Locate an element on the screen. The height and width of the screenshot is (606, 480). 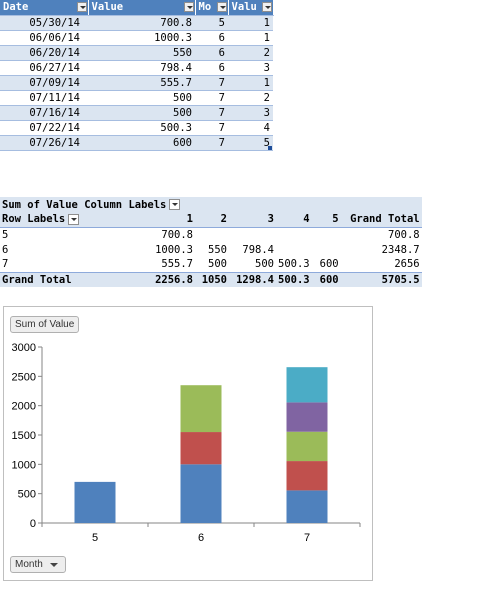
row-labels-dropdown-icon is located at coordinates (74, 219).